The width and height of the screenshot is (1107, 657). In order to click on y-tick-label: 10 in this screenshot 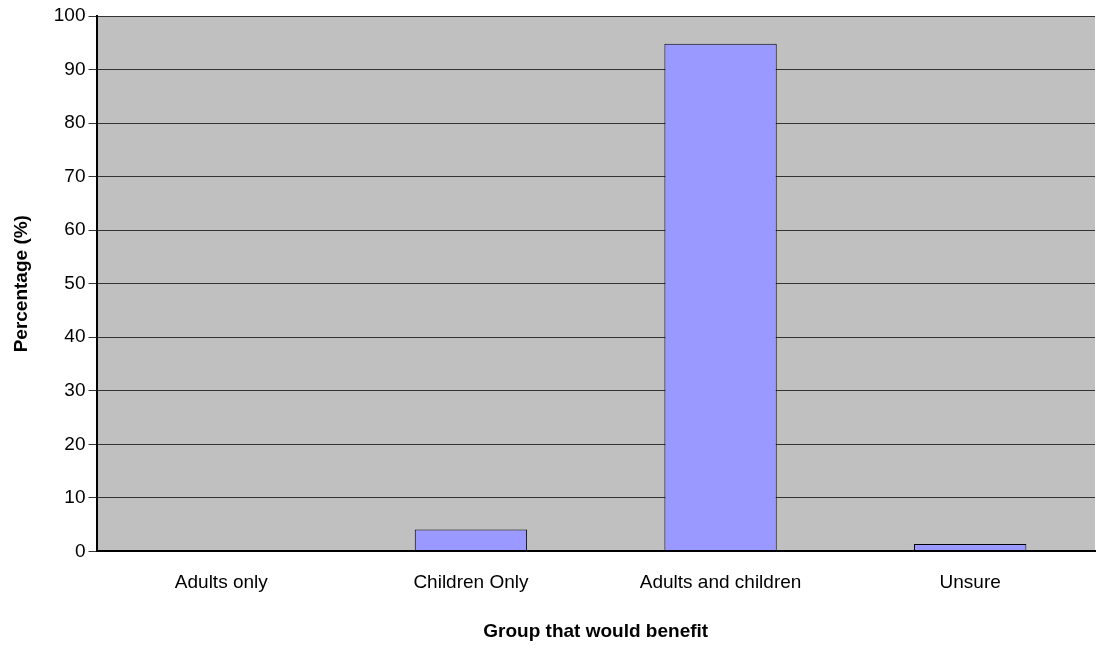, I will do `click(75, 497)`.